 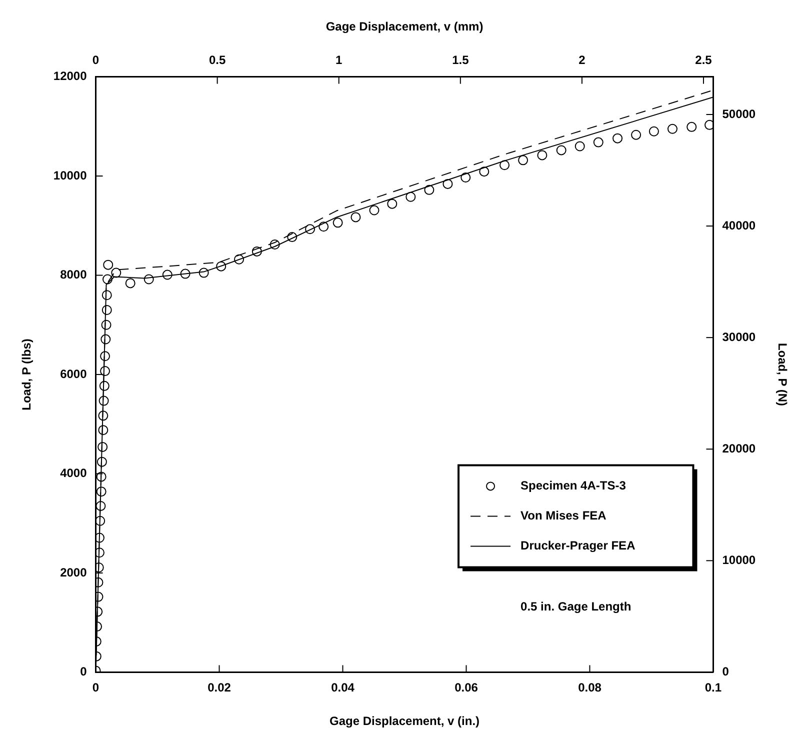 I want to click on x2-tick-label: 2.5, so click(x=703, y=59).